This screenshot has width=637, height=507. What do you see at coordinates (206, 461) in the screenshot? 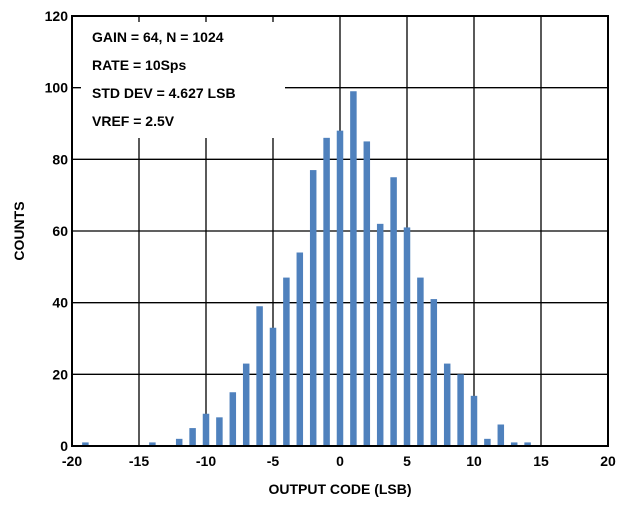
I see `x-tick-label: -10` at bounding box center [206, 461].